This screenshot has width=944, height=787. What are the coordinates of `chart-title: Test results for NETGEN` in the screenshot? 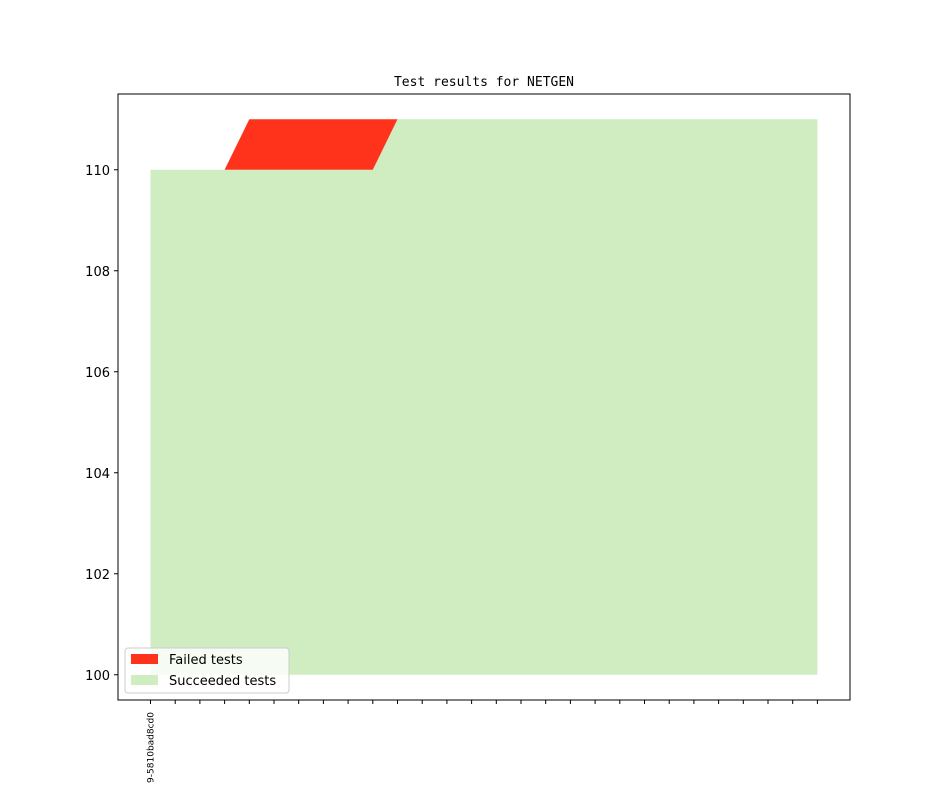 It's located at (484, 82).